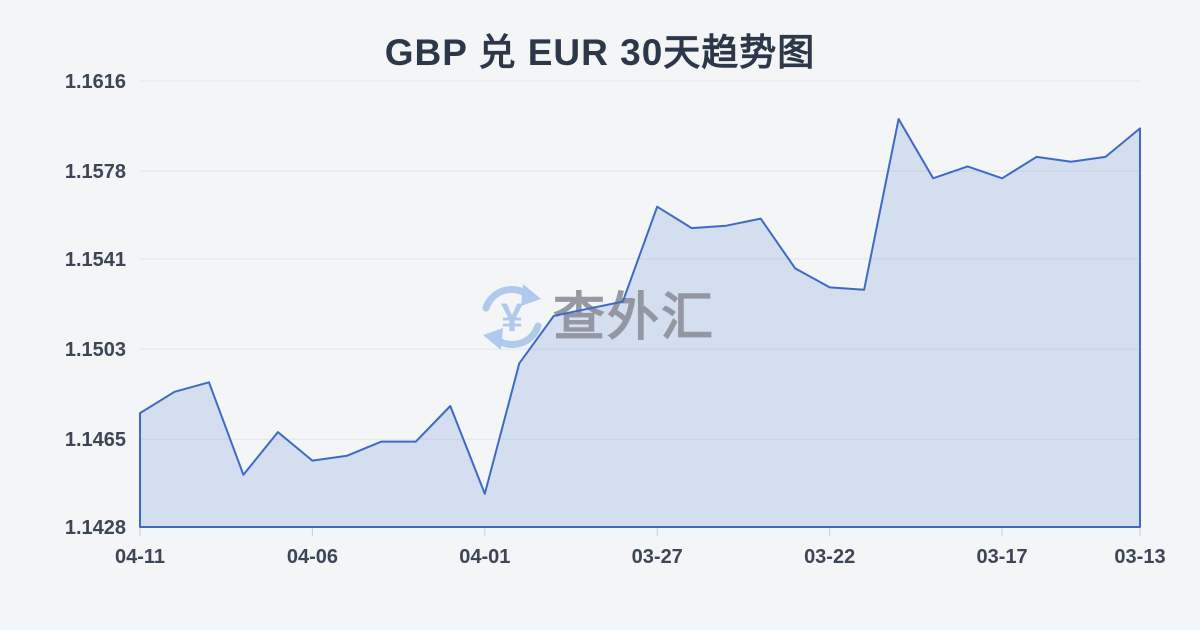 The image size is (1200, 630). I want to click on y-axis-labels: 1.1616 1.1578 1.1541 1.1503 1.1465 1.1428, so click(95, 305).